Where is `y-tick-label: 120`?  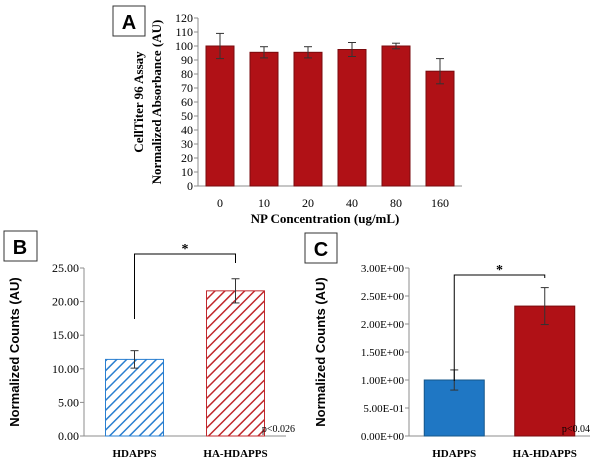 y-tick-label: 120 is located at coordinates (184, 18).